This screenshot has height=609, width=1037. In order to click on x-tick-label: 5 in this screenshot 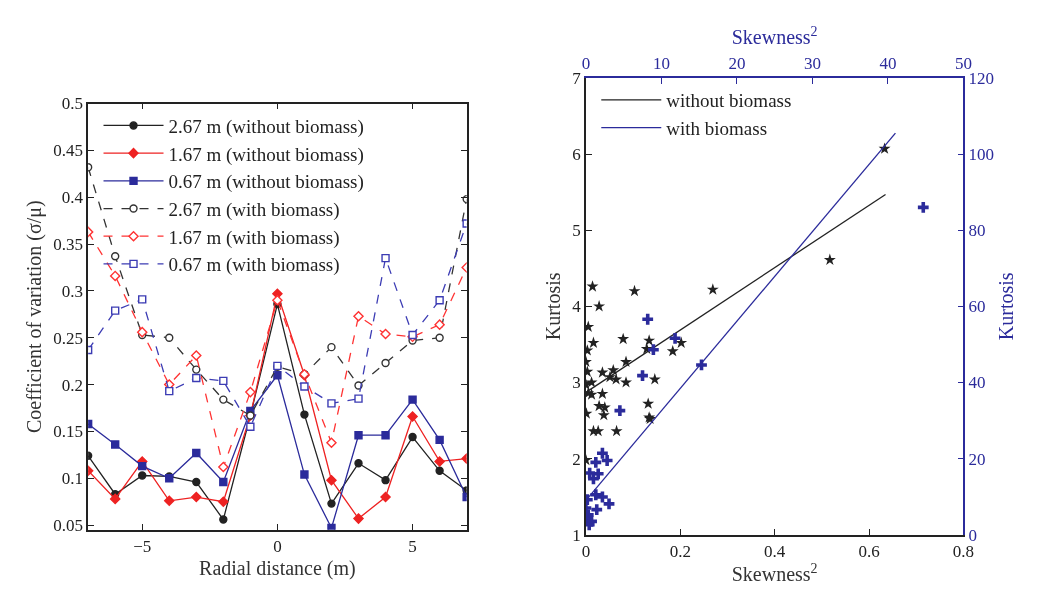, I will do `click(412, 546)`.